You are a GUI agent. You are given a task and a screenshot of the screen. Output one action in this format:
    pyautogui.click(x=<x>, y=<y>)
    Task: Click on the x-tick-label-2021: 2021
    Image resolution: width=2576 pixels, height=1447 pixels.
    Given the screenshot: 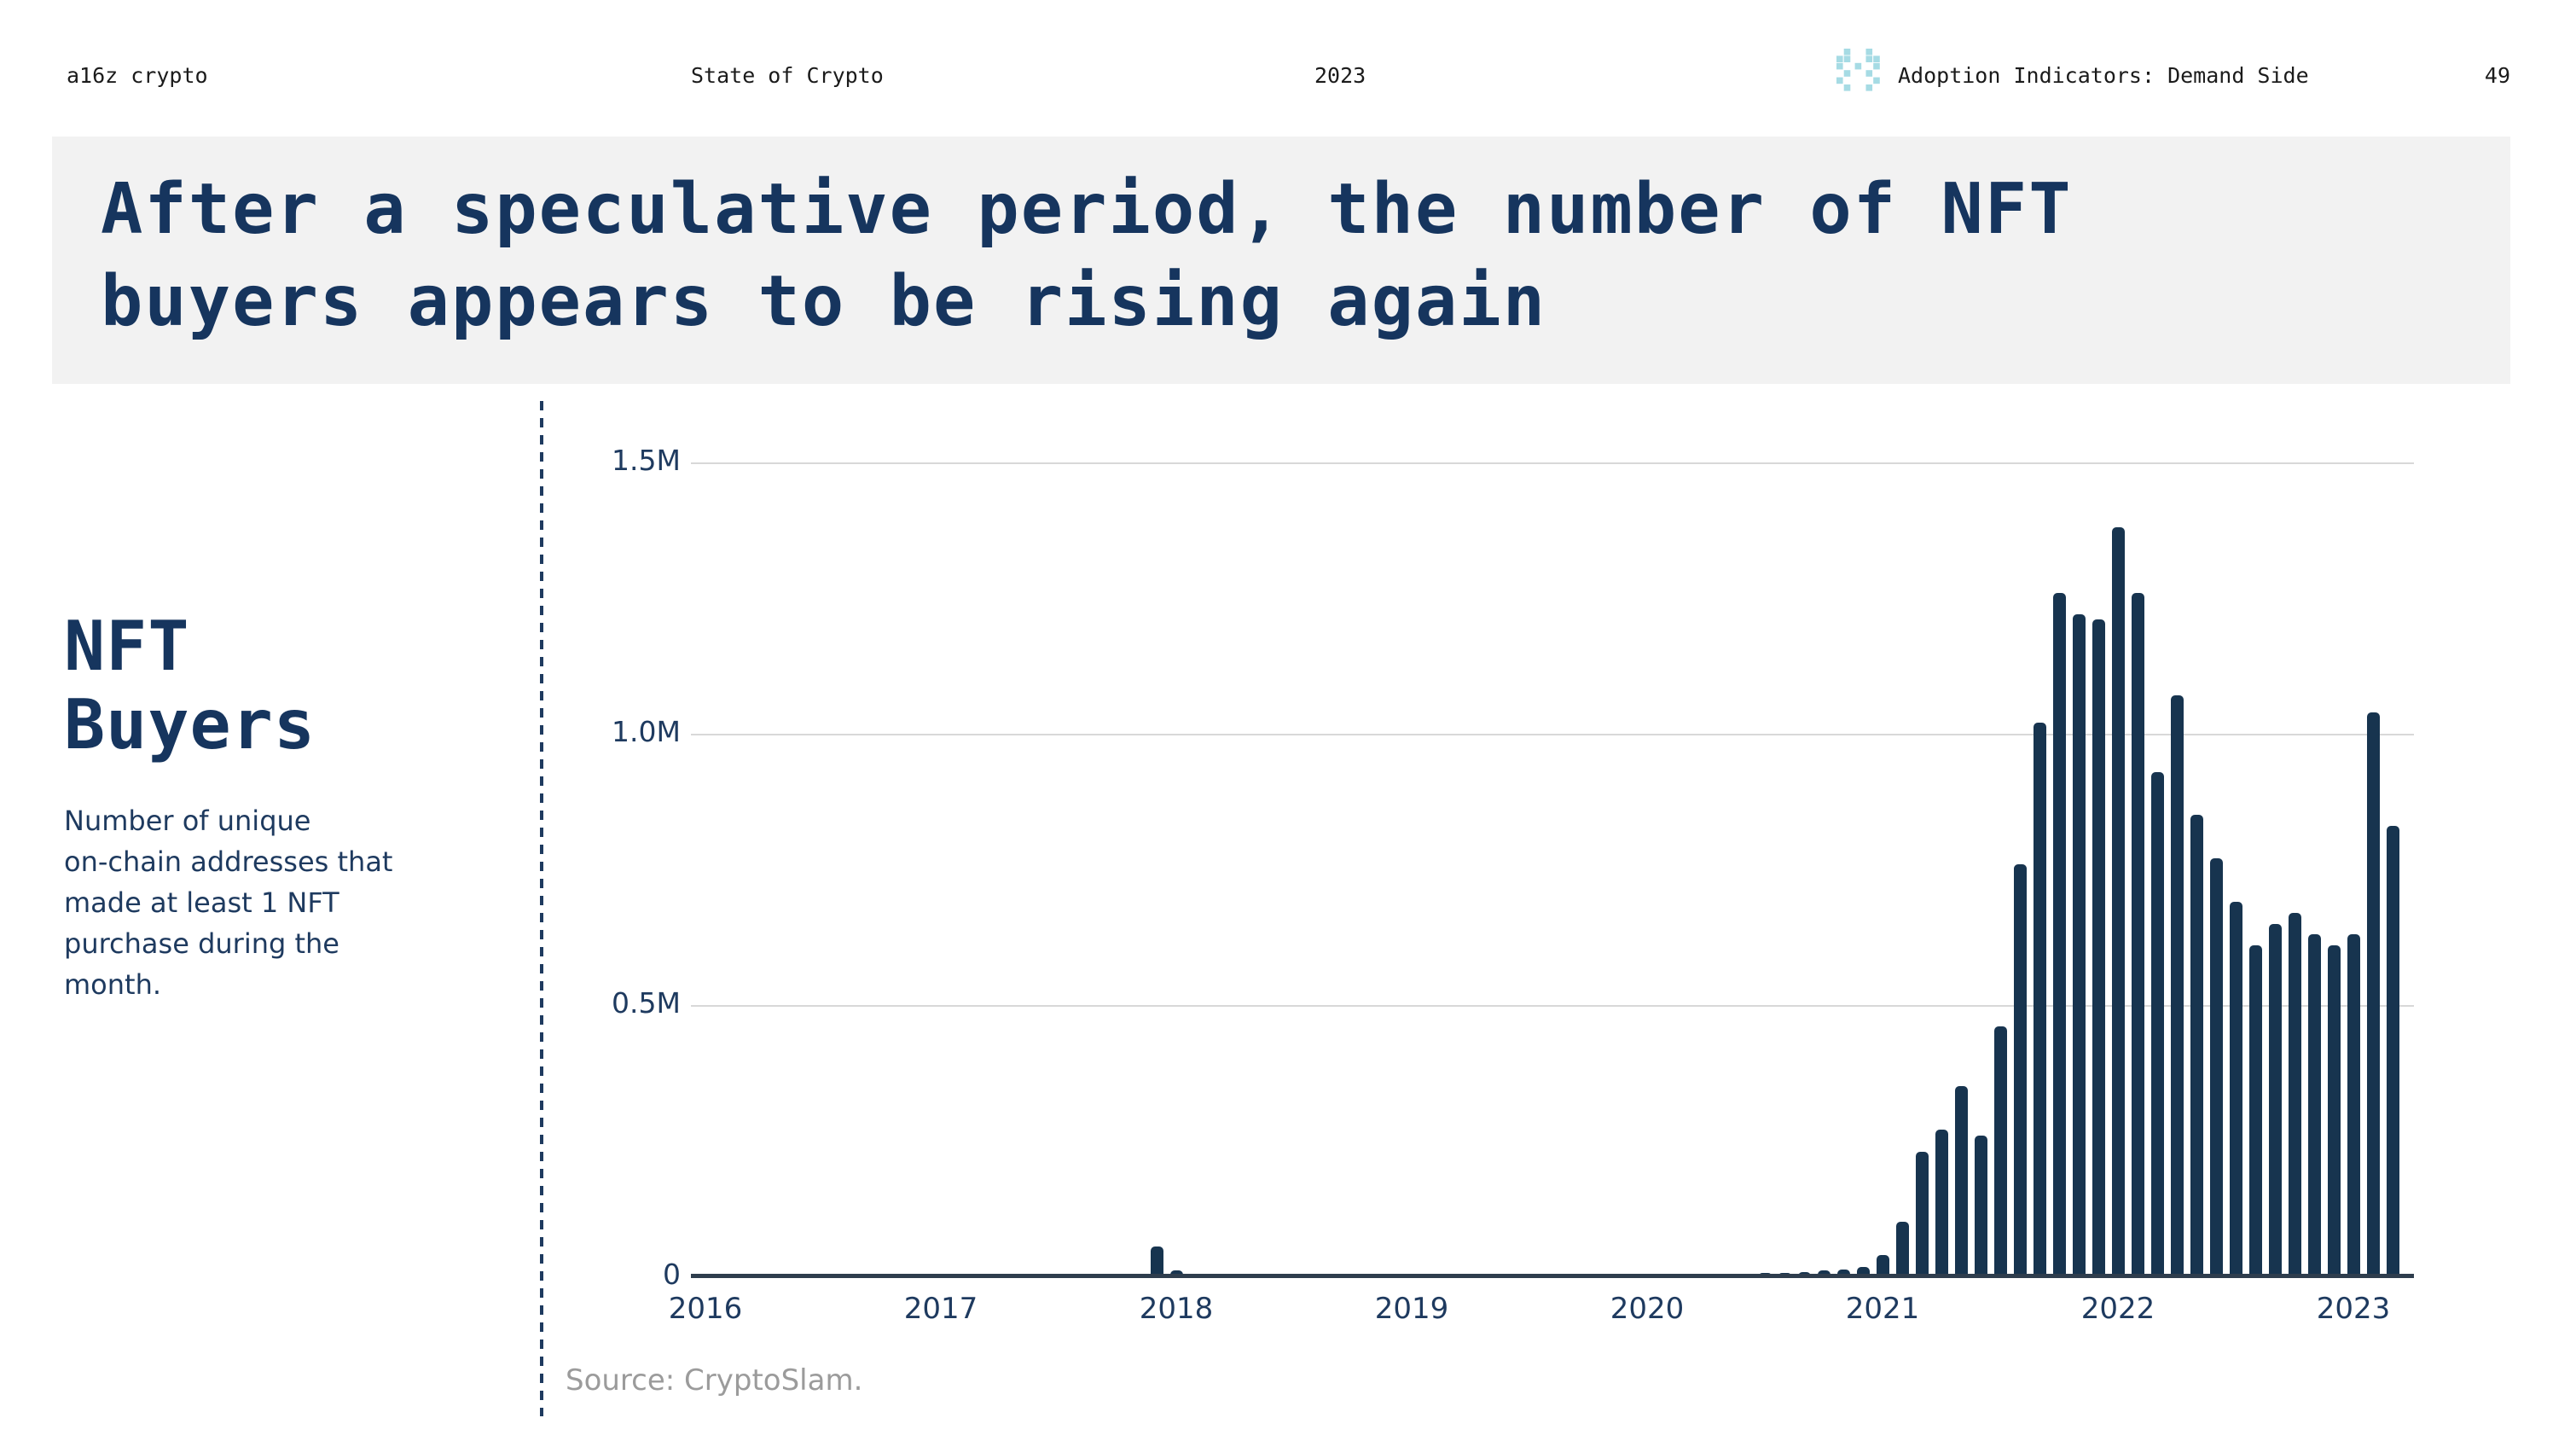 What is the action you would take?
    pyautogui.click(x=1882, y=1309)
    